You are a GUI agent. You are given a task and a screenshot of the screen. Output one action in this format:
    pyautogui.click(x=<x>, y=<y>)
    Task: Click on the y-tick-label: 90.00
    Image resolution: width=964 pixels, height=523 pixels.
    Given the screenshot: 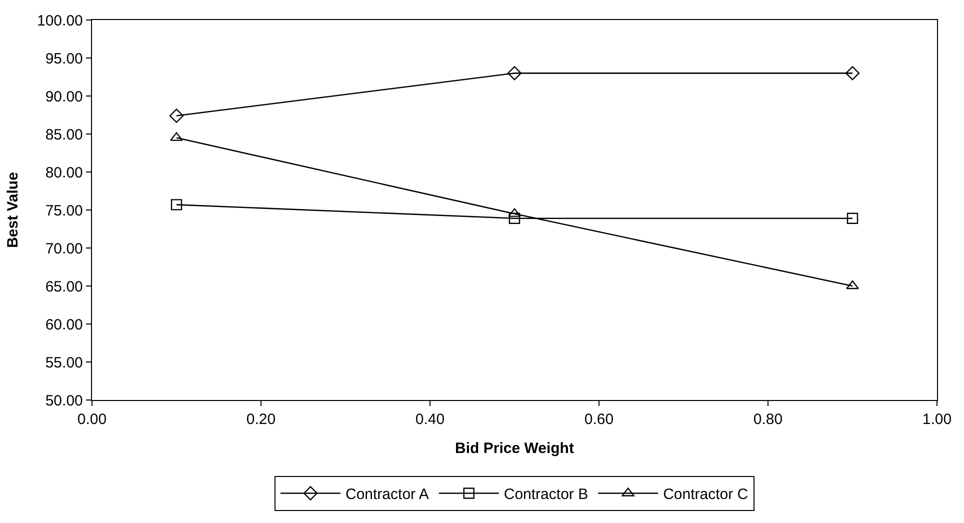 What is the action you would take?
    pyautogui.click(x=64, y=97)
    